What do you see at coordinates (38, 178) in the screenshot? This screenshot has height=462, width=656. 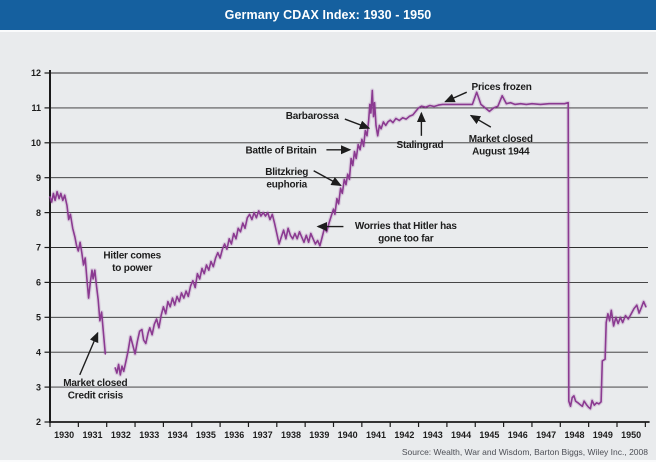 I see `y-tick-label-9: 9` at bounding box center [38, 178].